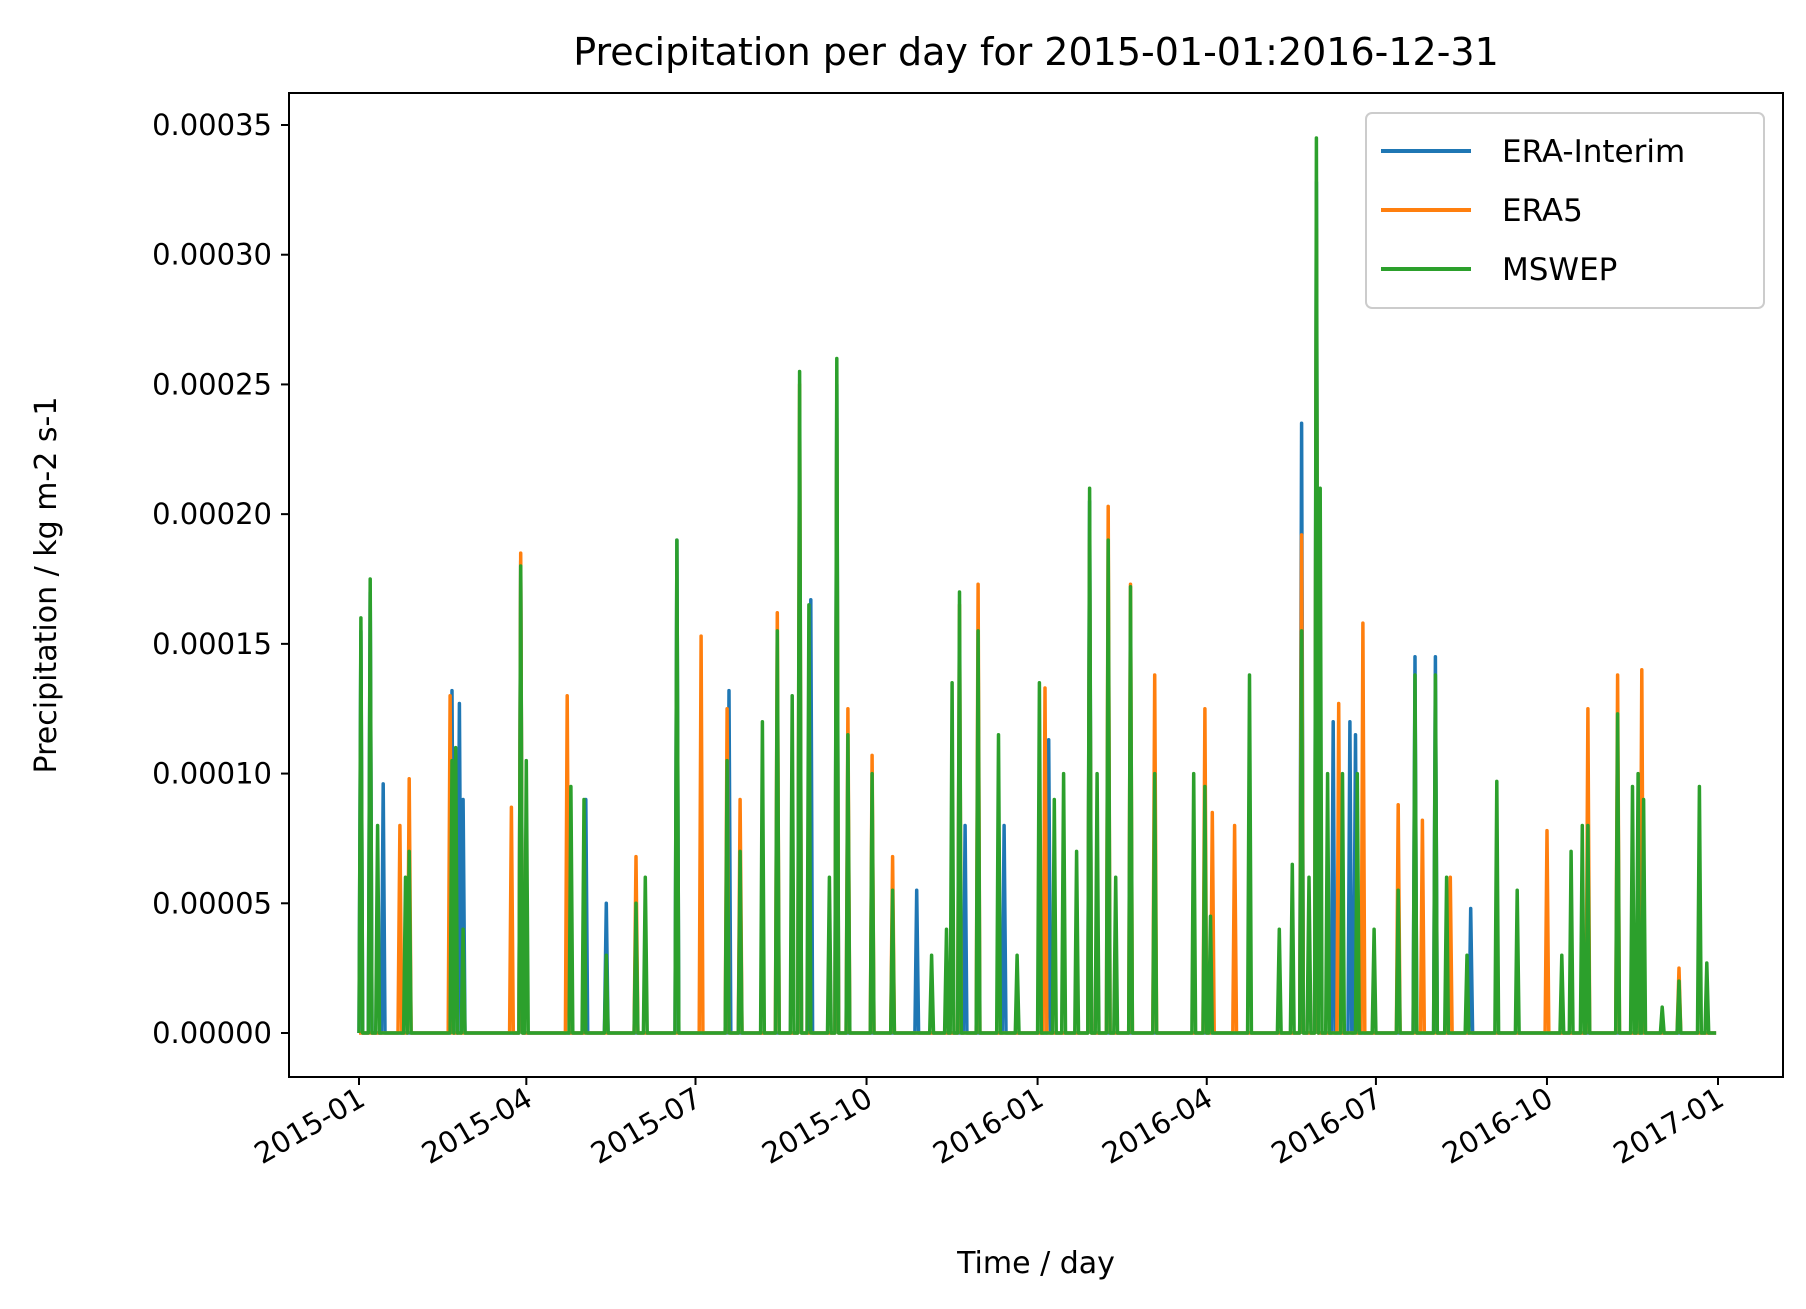  Describe the element at coordinates (817, 1126) in the screenshot. I see `x-tick-label: 2015-10` at that location.